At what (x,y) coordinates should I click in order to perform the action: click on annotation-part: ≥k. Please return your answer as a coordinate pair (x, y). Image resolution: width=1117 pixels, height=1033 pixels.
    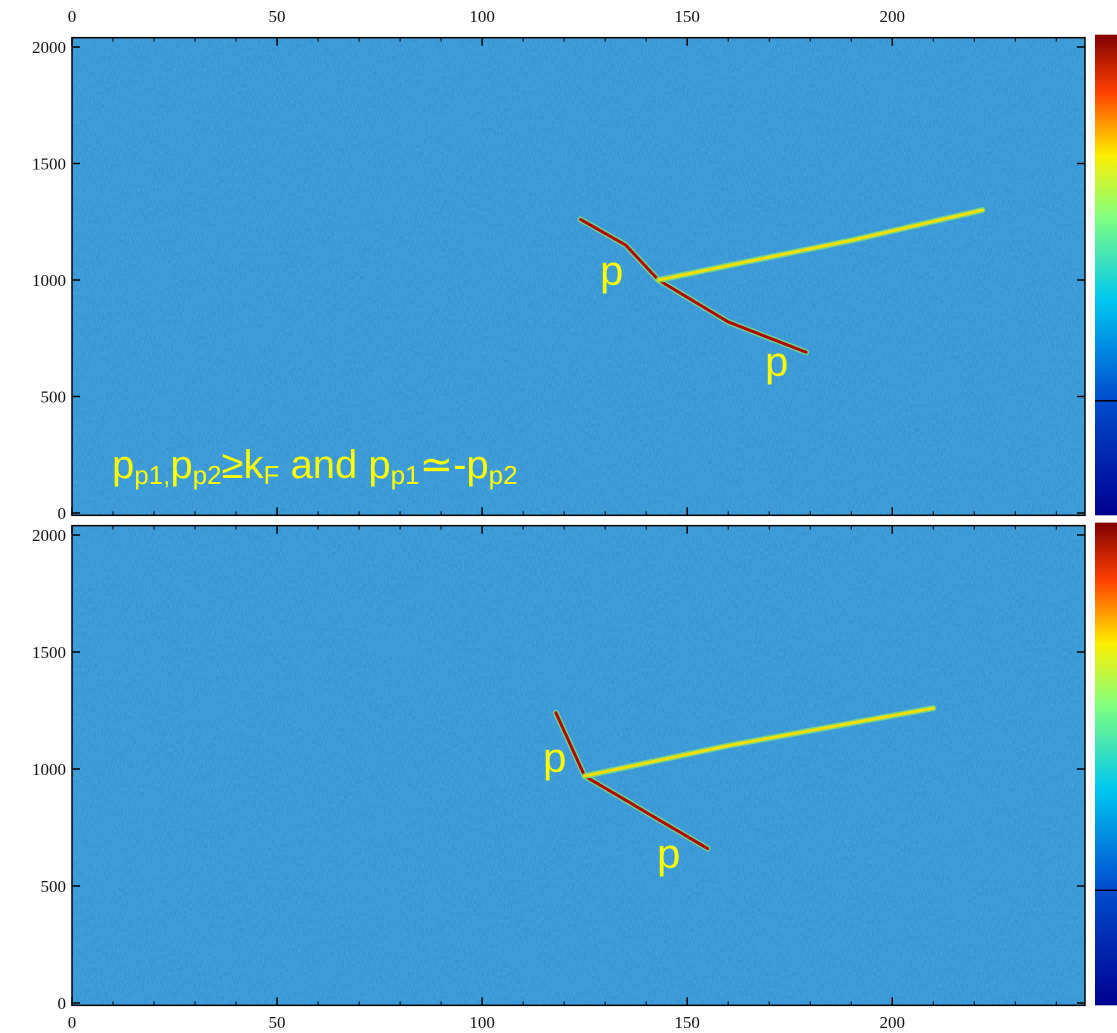
    Looking at the image, I should click on (243, 465).